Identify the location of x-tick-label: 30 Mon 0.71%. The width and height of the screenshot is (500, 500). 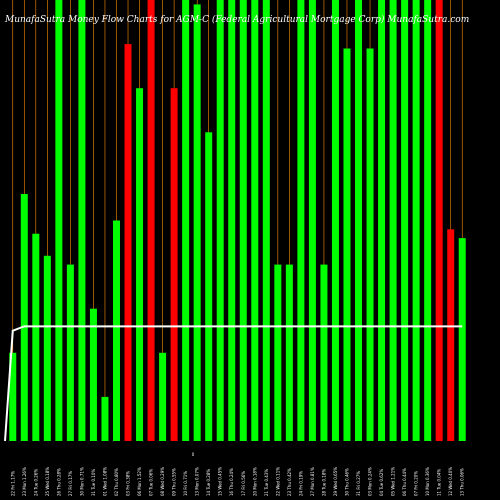
(81, 481).